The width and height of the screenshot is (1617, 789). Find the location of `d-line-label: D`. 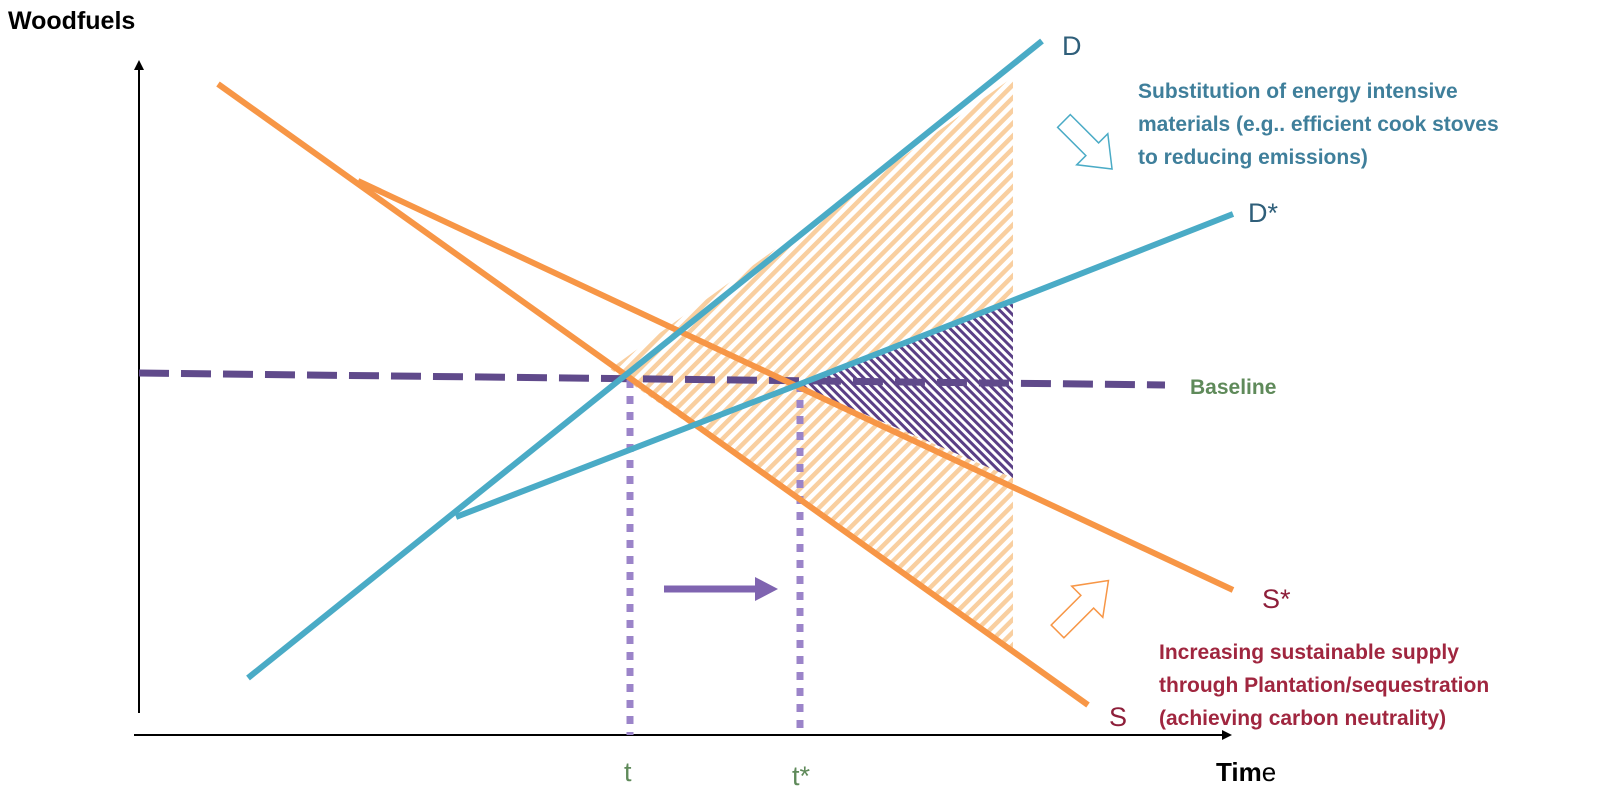

d-line-label: D is located at coordinates (1072, 46).